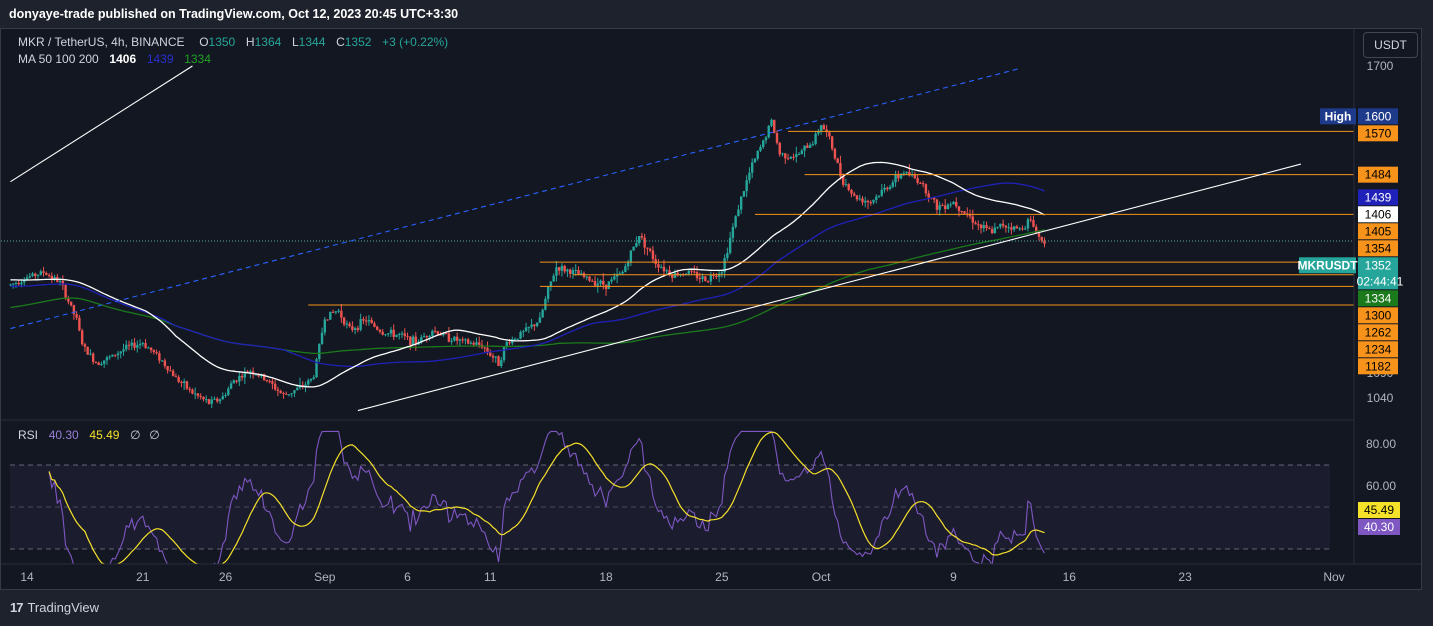 The height and width of the screenshot is (626, 1433). Describe the element at coordinates (953, 577) in the screenshot. I see `time-tick-label: 9` at that location.